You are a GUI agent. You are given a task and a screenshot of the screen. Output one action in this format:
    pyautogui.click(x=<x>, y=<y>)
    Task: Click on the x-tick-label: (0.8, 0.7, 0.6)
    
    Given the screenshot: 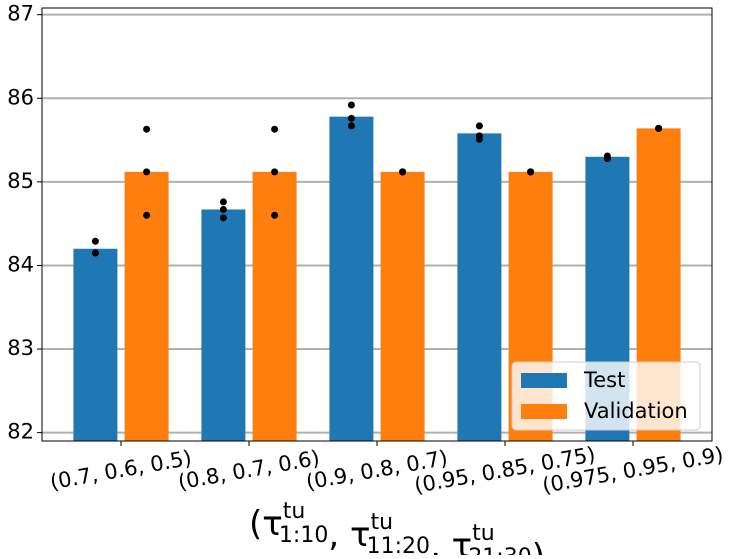 What is the action you would take?
    pyautogui.click(x=248, y=470)
    